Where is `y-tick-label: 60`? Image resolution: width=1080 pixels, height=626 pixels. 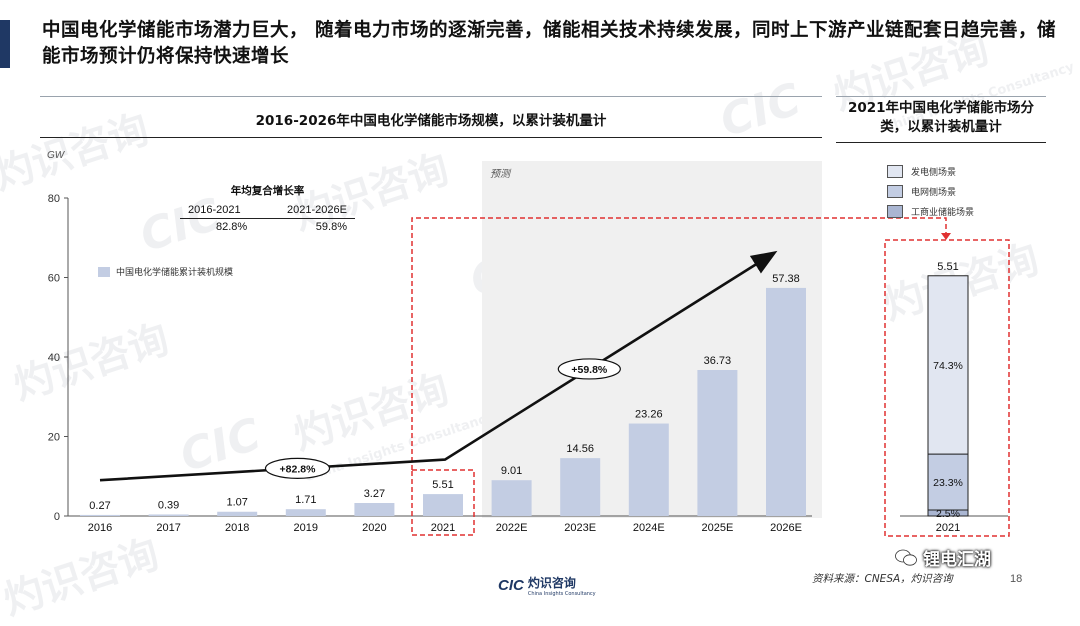
y-tick-label: 60 is located at coordinates (54, 279).